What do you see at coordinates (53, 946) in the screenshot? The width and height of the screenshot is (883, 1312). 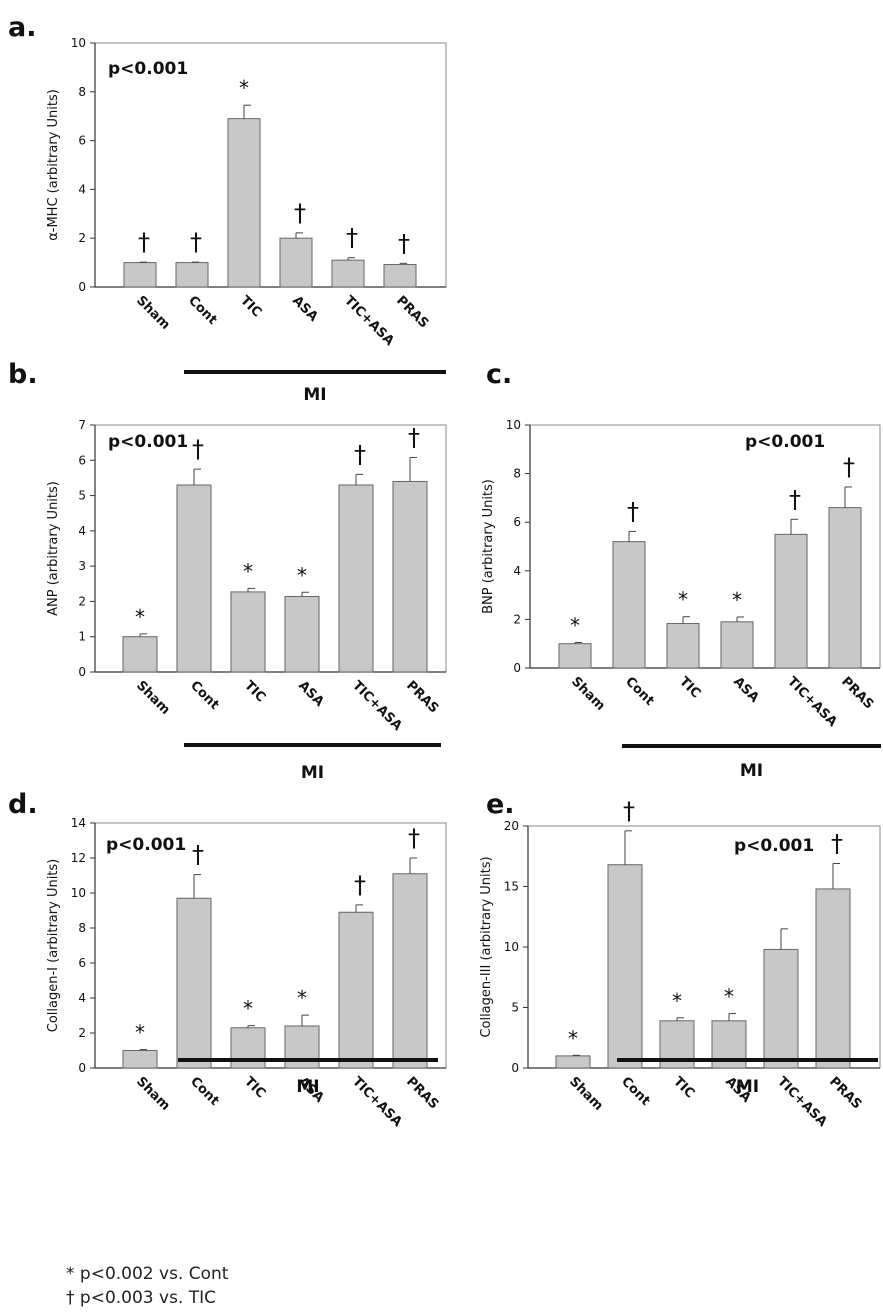 I see `y-axis-label: Collagen-I (arbitrary Units)` at bounding box center [53, 946].